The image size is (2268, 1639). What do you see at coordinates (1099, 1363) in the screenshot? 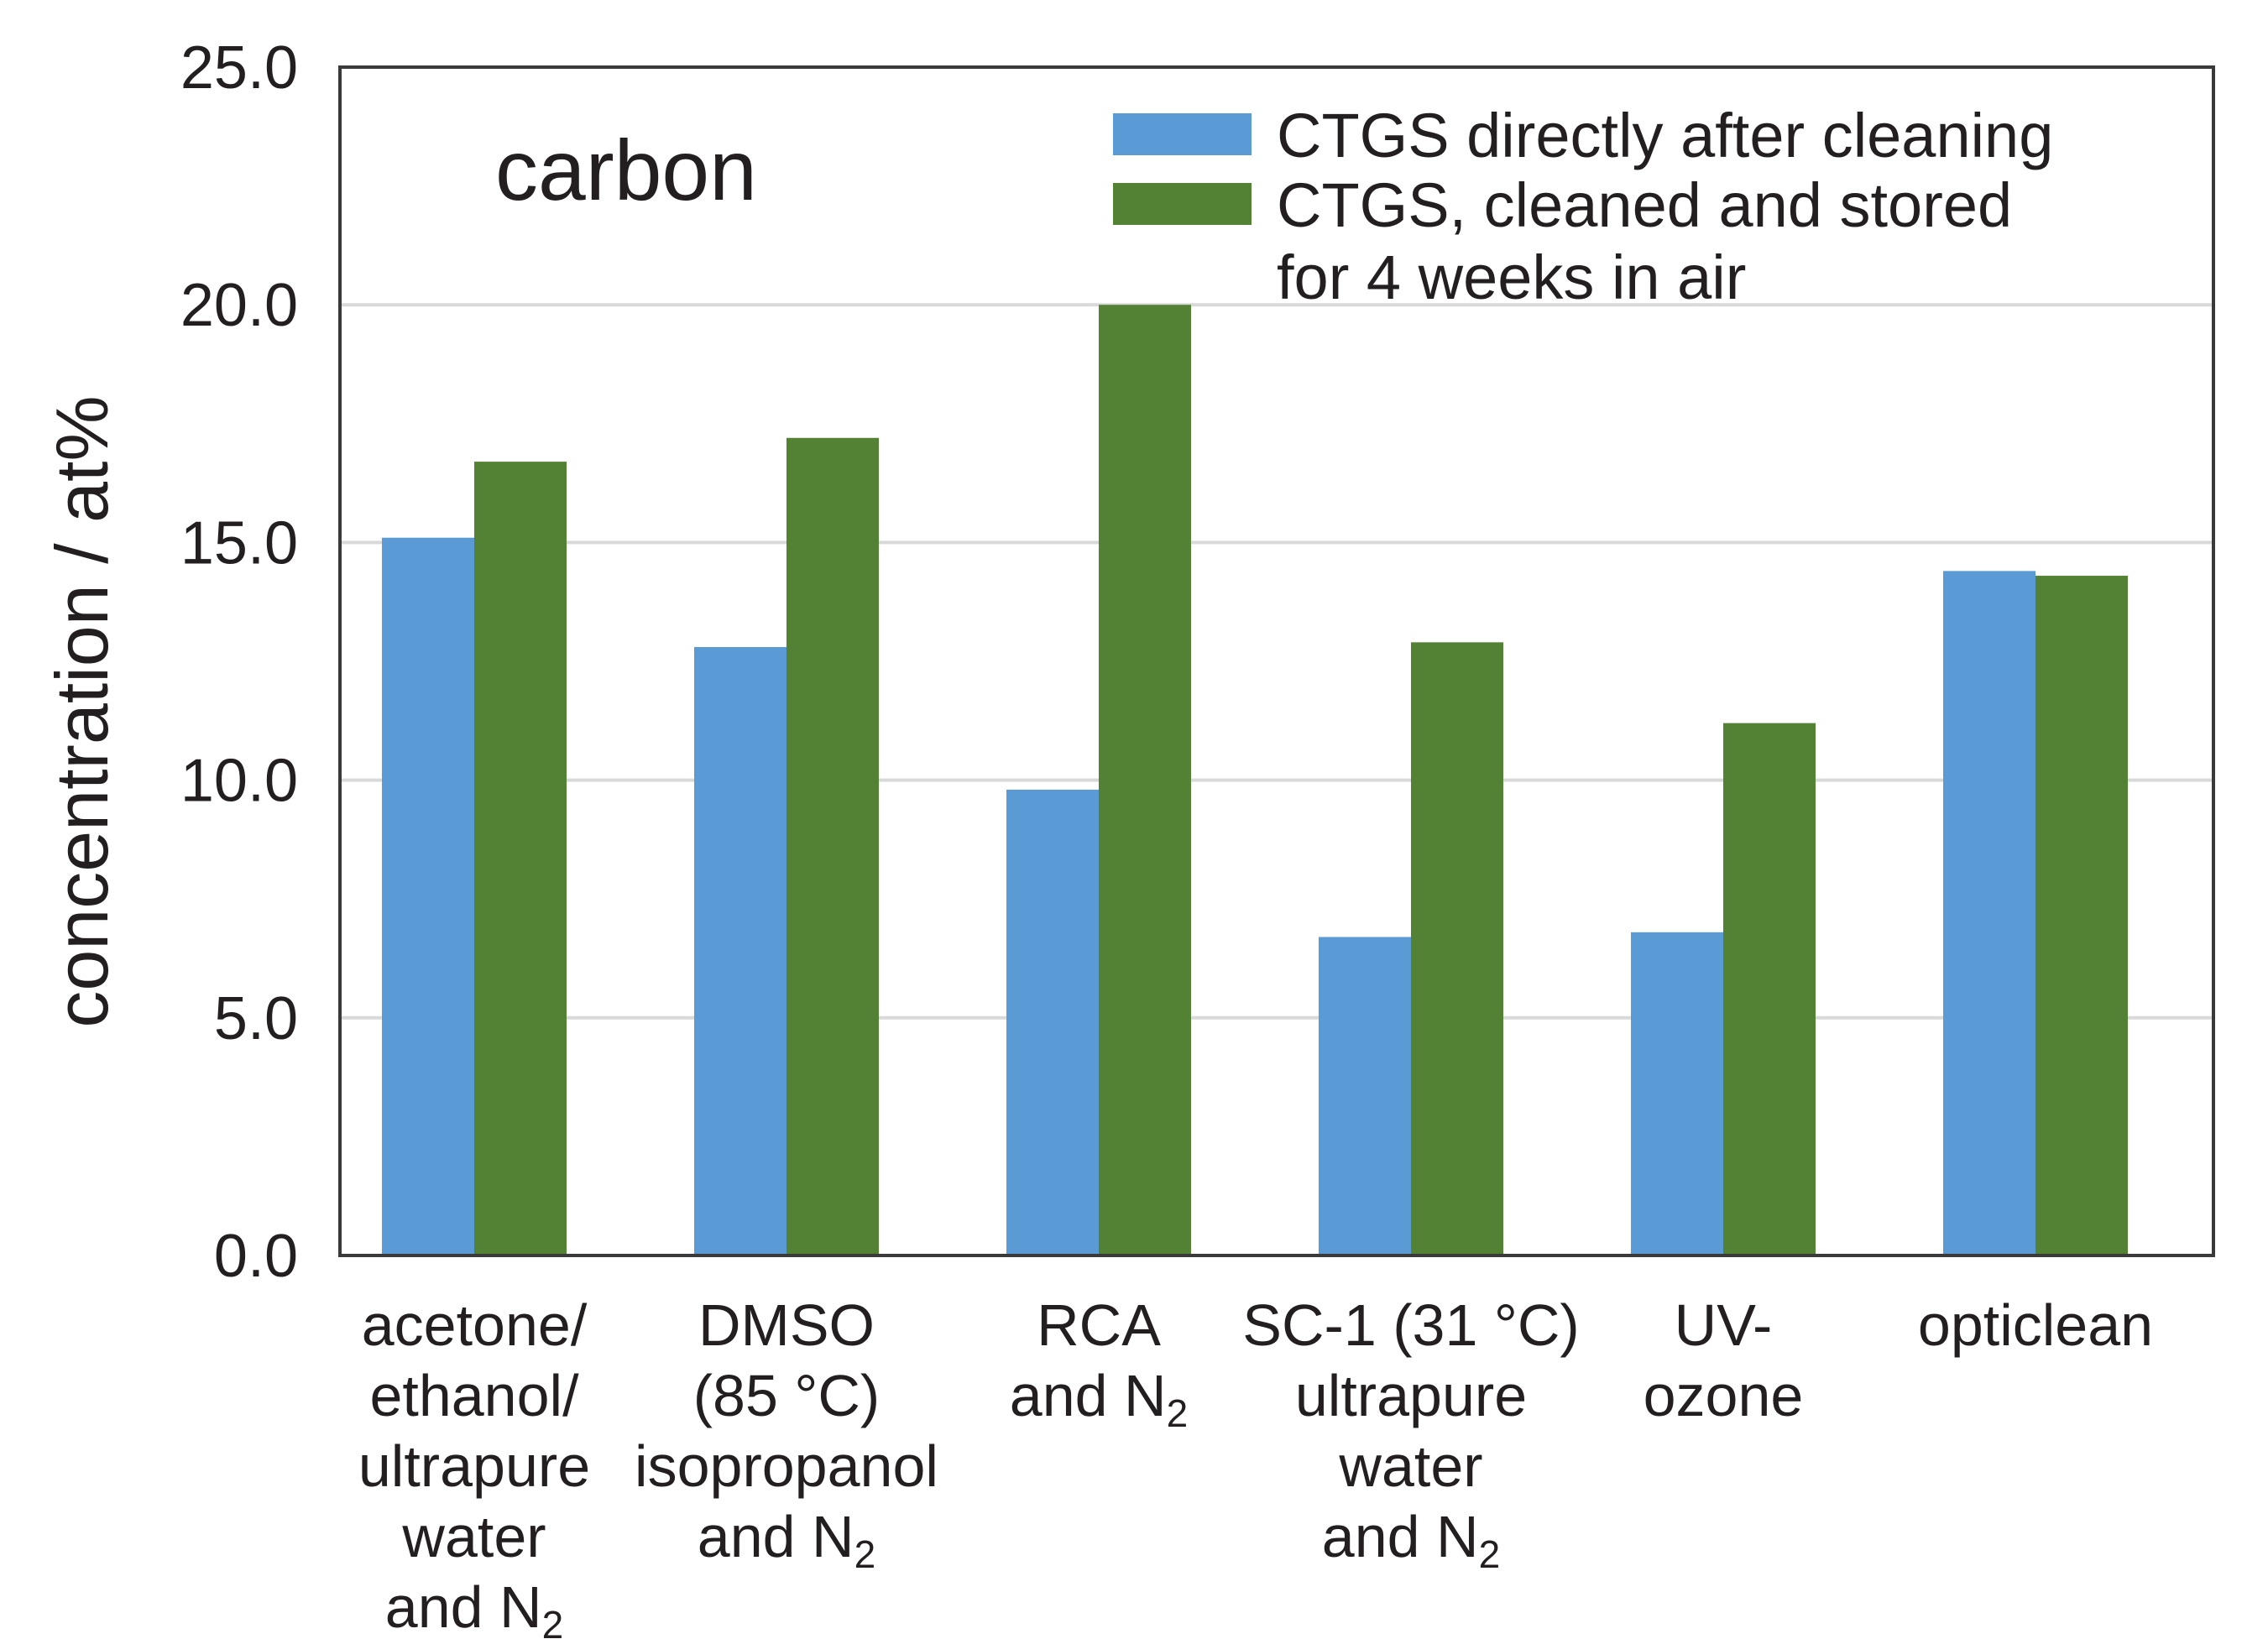
I see `x-category-label: RCA and N2` at bounding box center [1099, 1363].